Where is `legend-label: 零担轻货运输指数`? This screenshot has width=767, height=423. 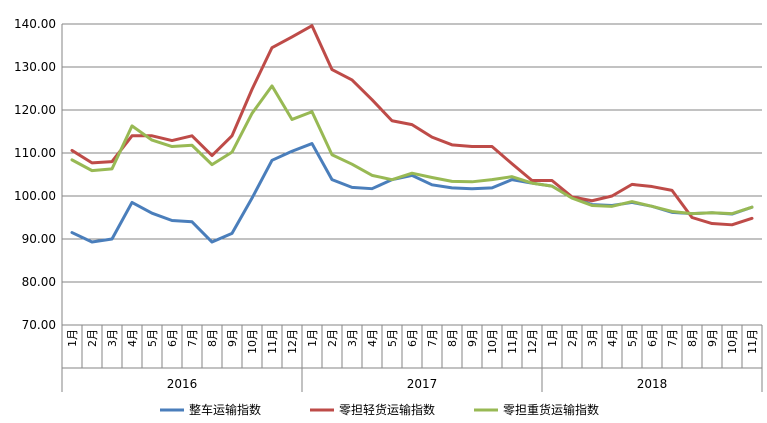 legend-label: 零担轻货运输指数 is located at coordinates (387, 409).